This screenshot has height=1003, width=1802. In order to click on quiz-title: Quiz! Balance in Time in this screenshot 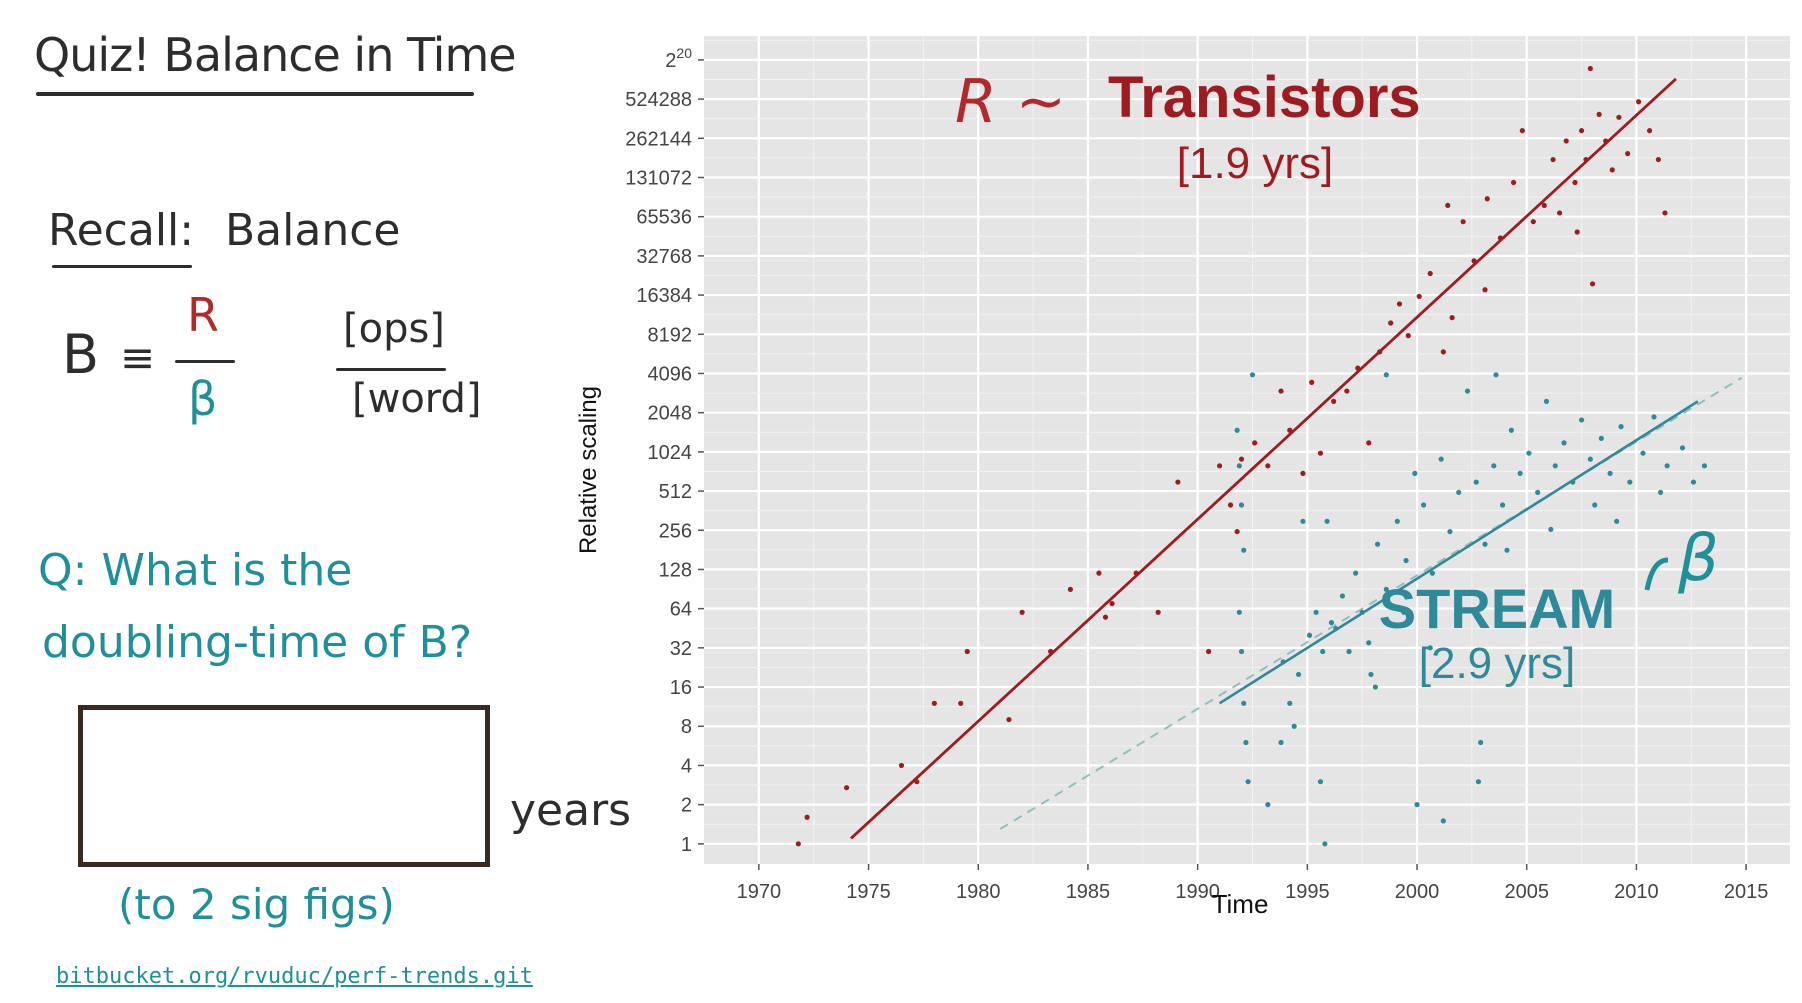, I will do `click(275, 55)`.